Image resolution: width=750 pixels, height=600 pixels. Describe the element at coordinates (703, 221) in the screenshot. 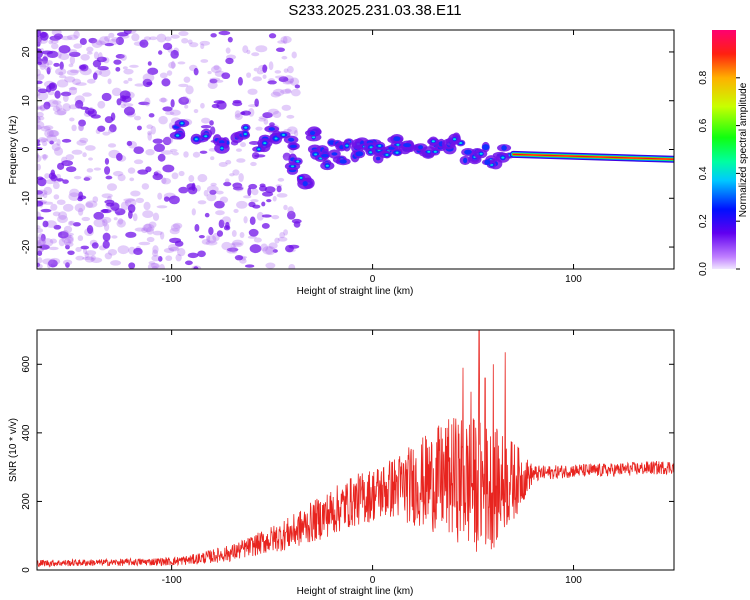

I see `colorbar-tick-label: 0.2` at that location.